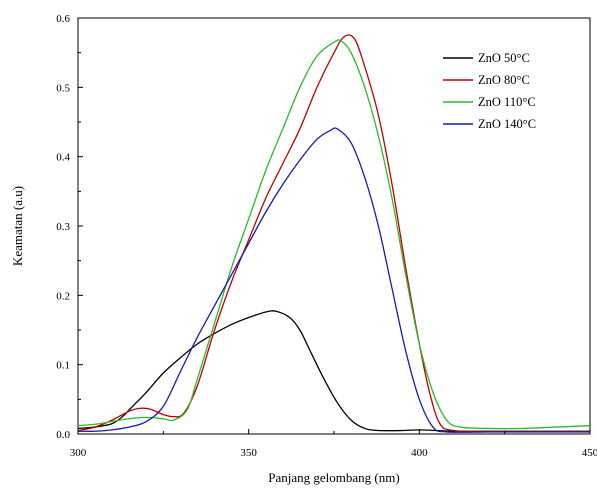  I want to click on x-tick-label: 400, so click(419, 453).